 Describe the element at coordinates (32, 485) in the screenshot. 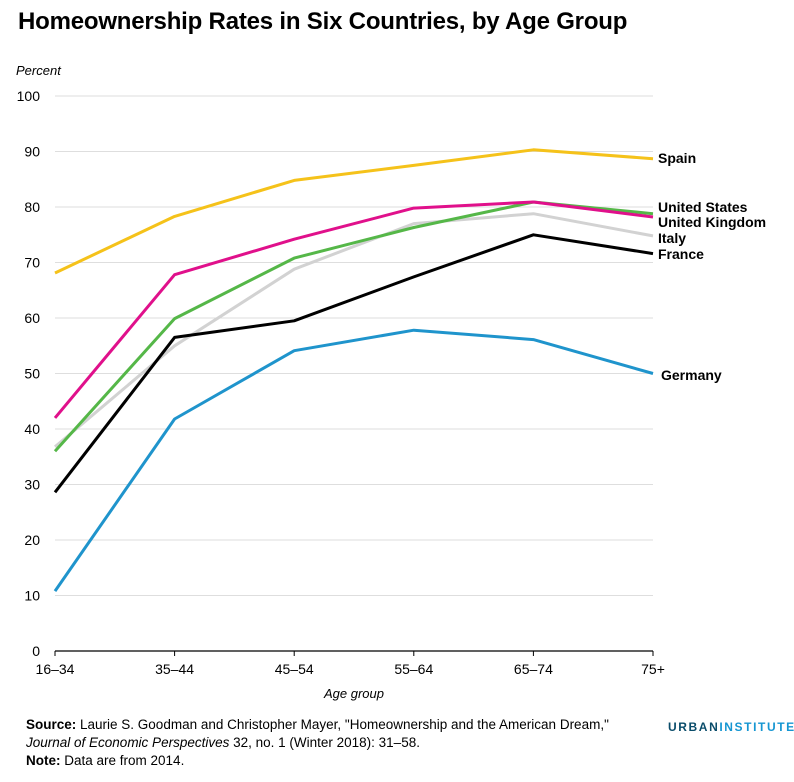

I see `y-tick-30: 30` at that location.